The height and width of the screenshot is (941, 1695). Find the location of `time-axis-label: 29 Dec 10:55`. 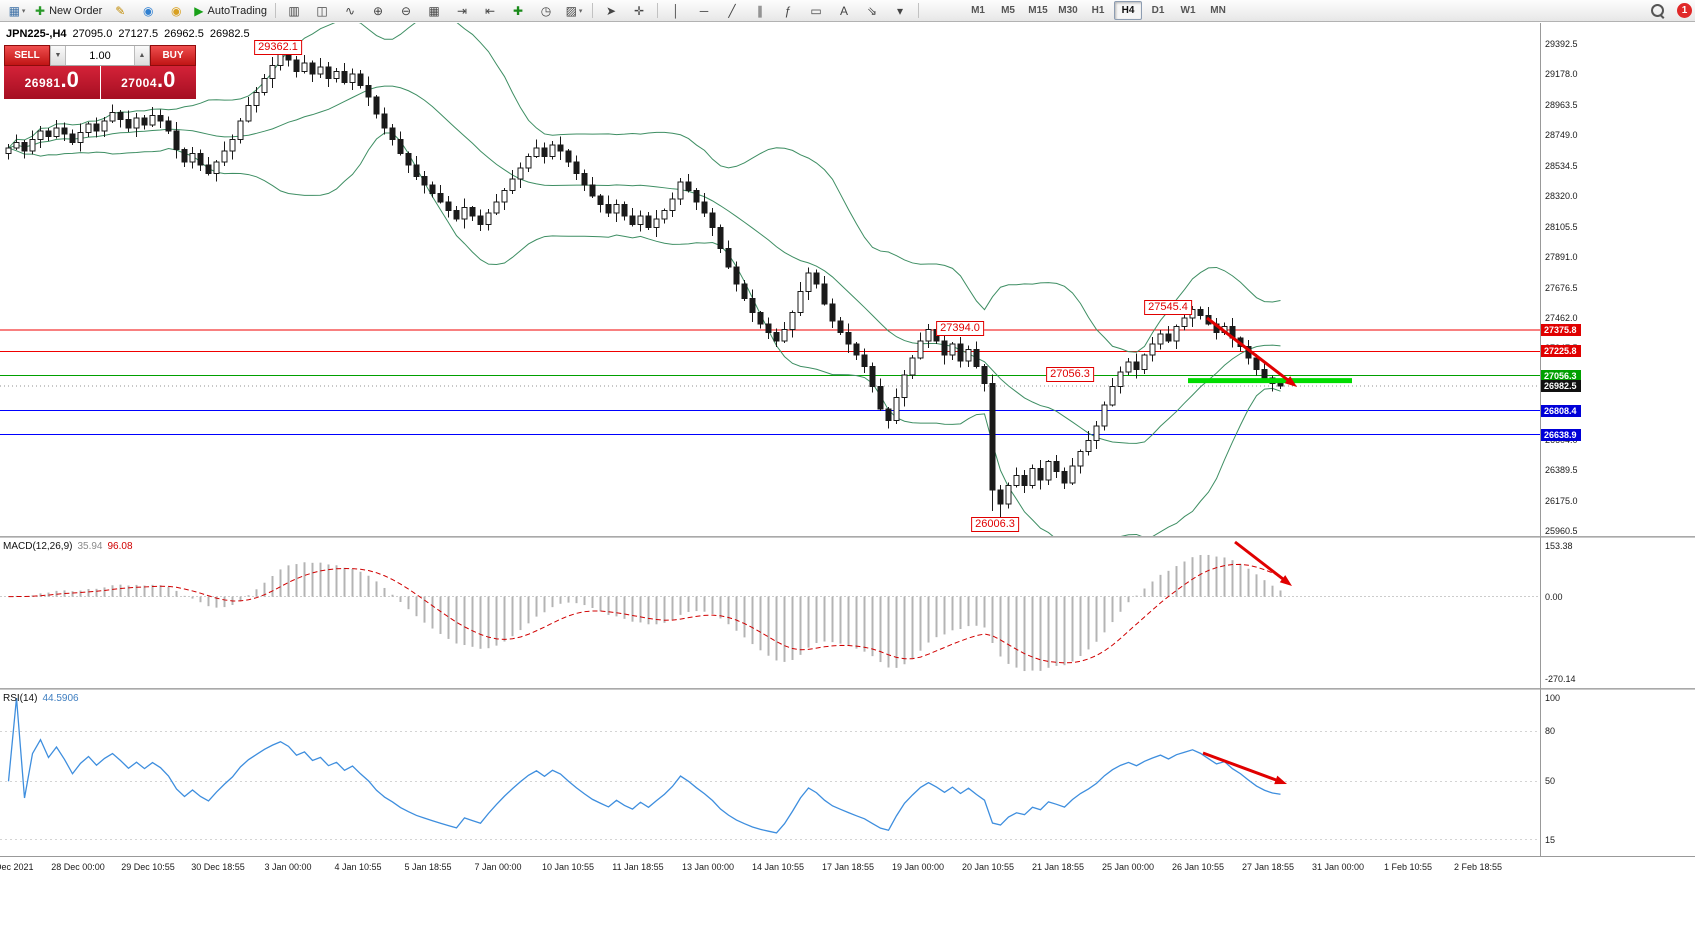

time-axis-label: 29 Dec 10:55 is located at coordinates (148, 867).